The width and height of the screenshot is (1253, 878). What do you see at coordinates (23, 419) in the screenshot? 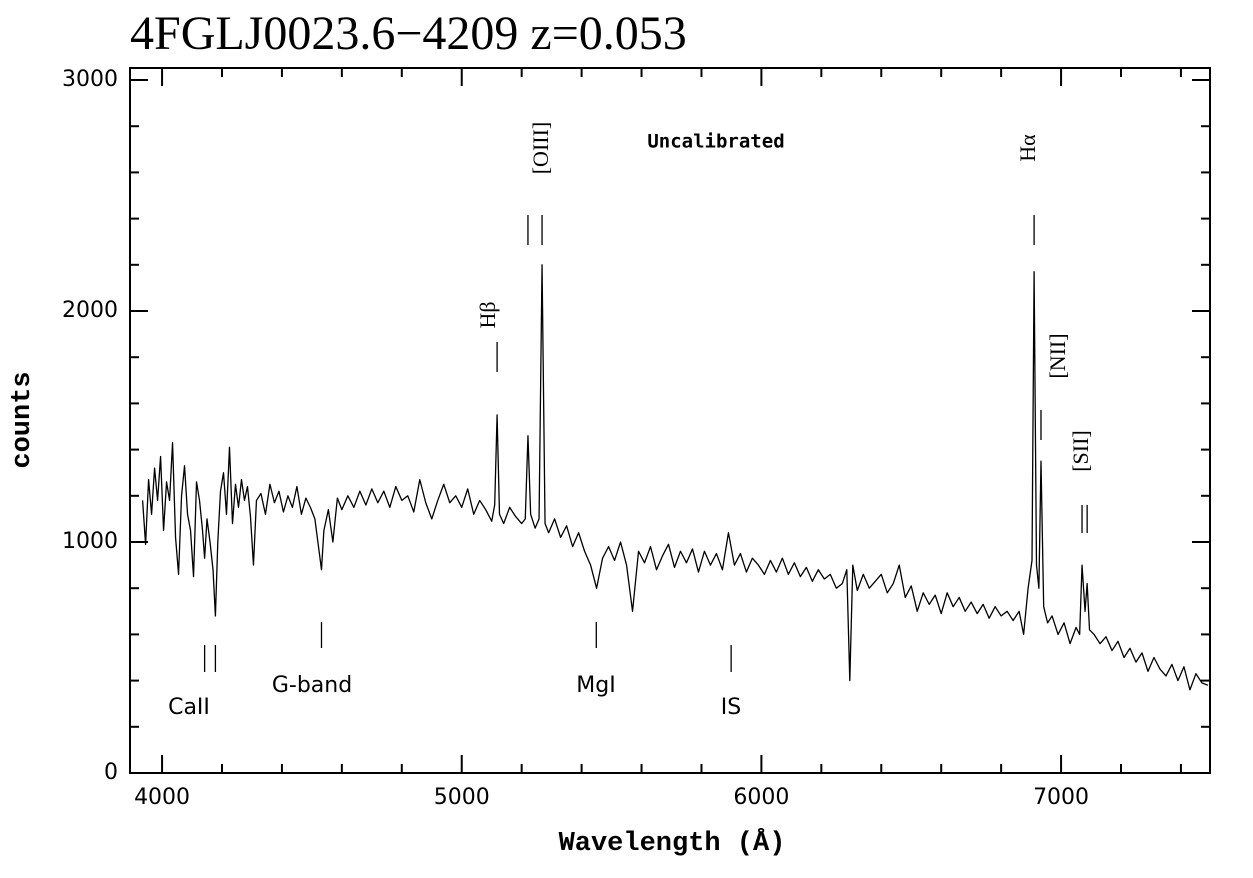
I see `y-axis-label: counts` at bounding box center [23, 419].